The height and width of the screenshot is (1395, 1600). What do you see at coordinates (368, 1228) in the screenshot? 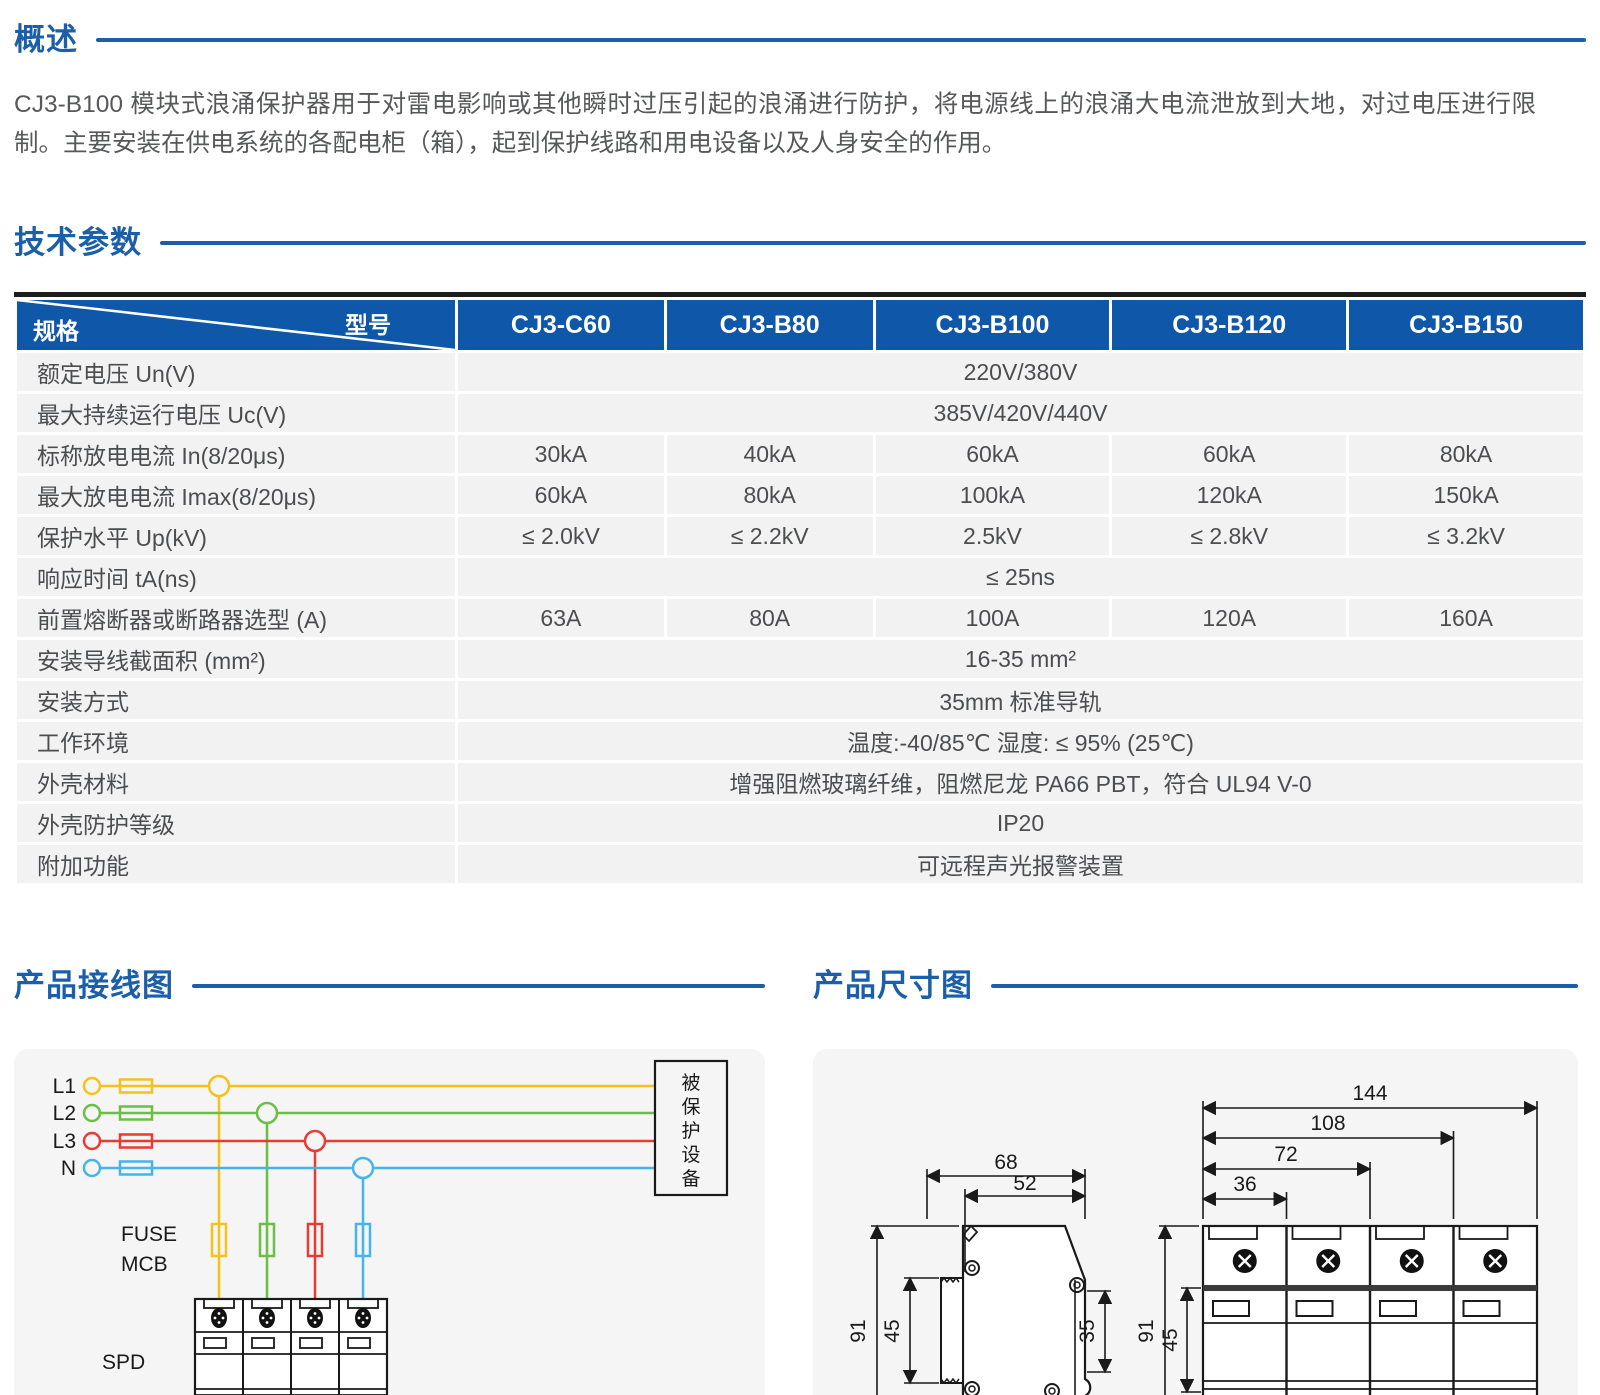
I see `wire-n` at bounding box center [368, 1228].